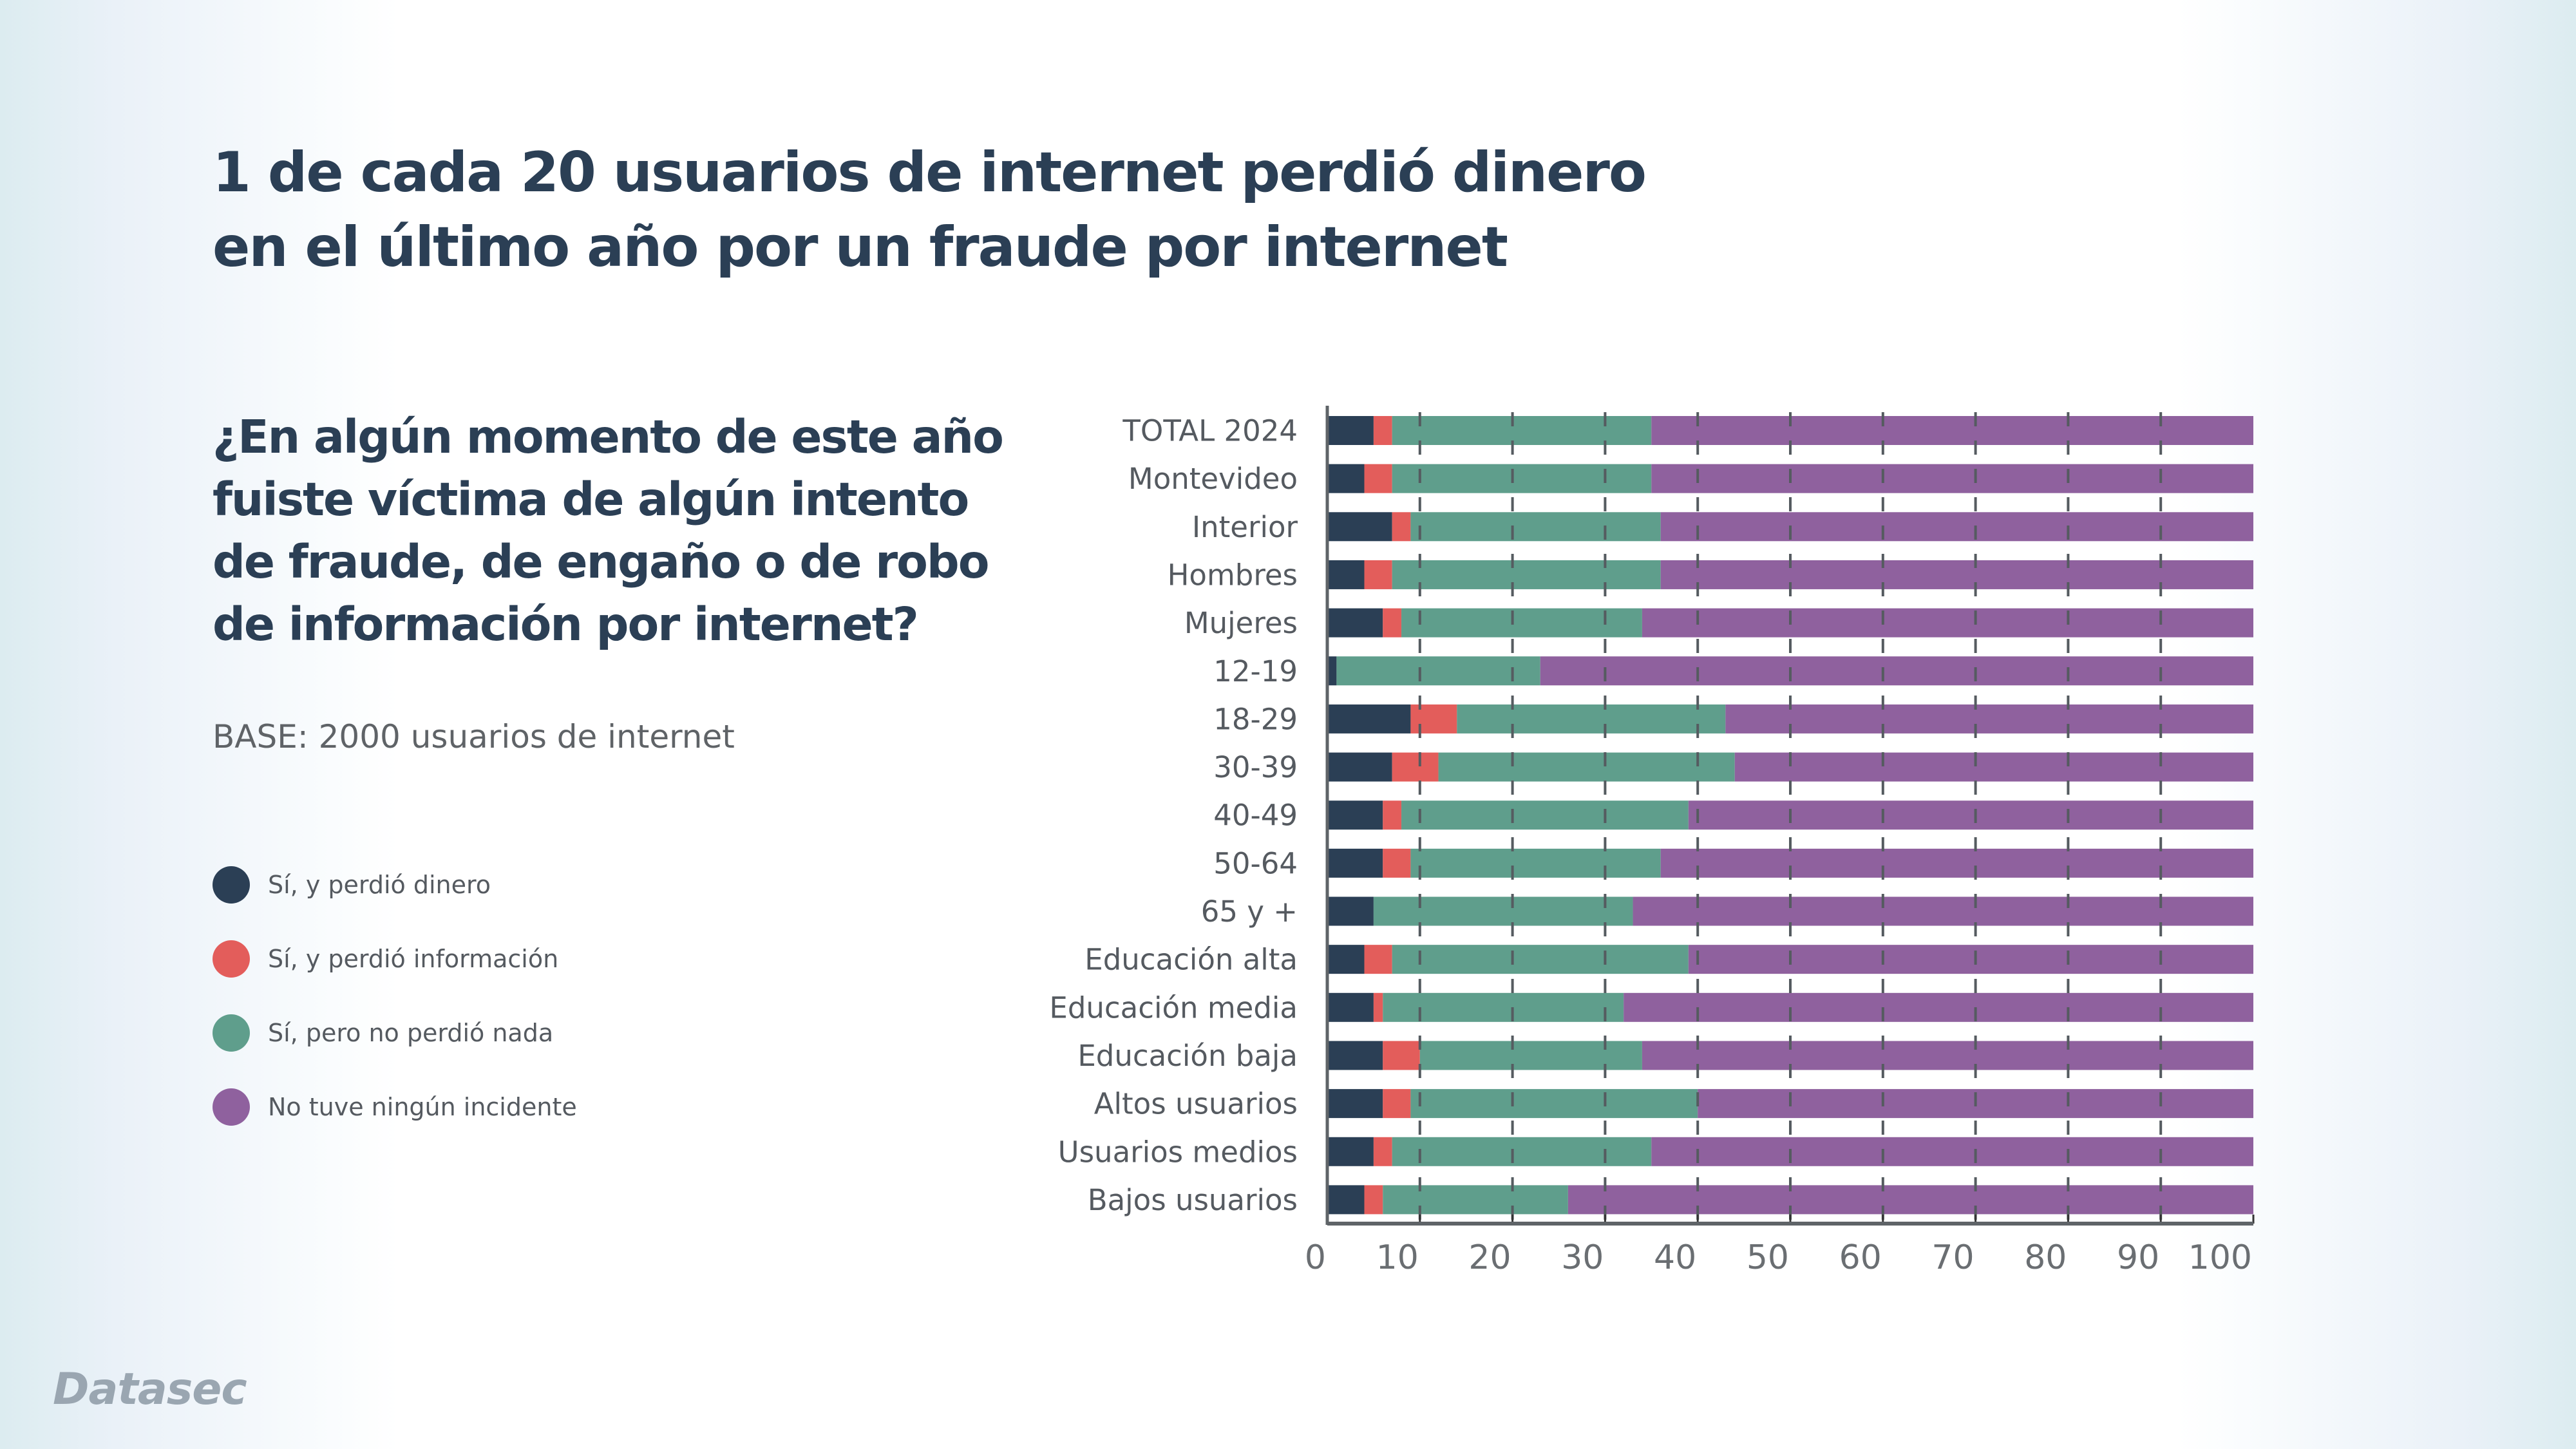 This screenshot has width=2576, height=1449. What do you see at coordinates (422, 1107) in the screenshot?
I see `legend-label: No tuve ningún incidente` at bounding box center [422, 1107].